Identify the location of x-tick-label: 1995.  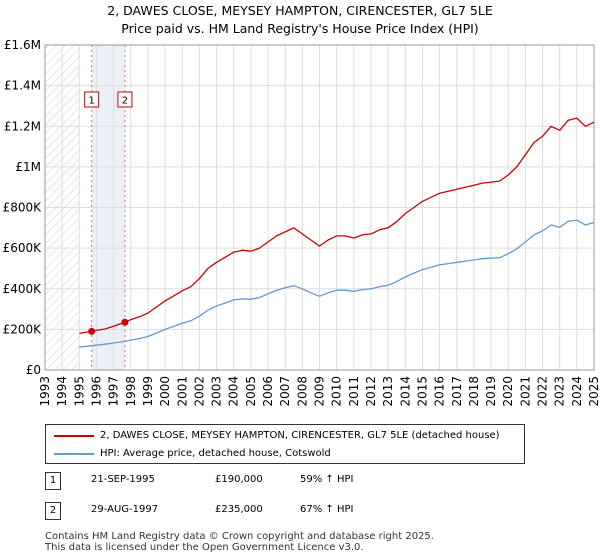
(79, 391).